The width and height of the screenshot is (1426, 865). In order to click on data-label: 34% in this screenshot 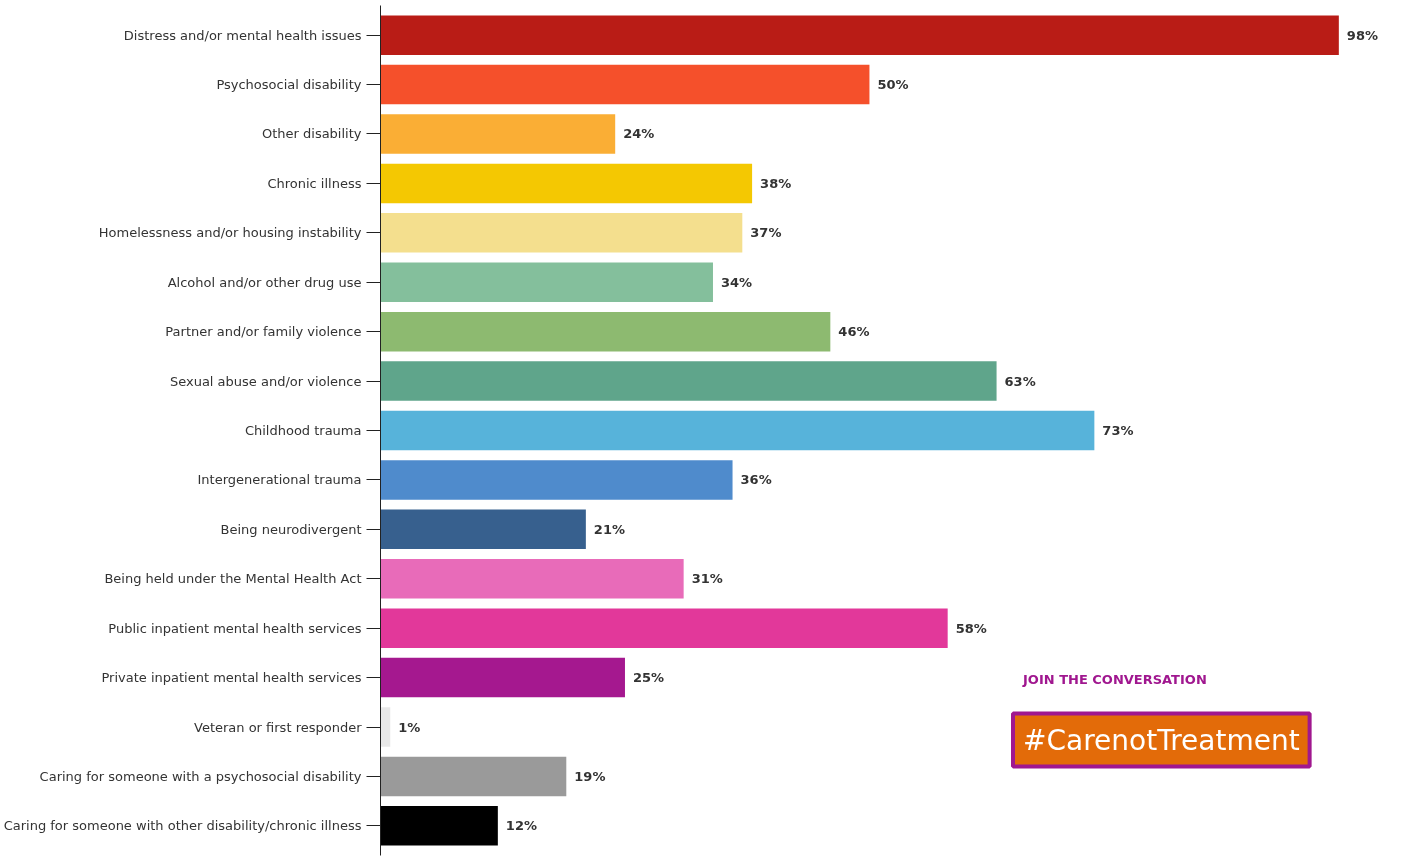, I will do `click(736, 282)`.